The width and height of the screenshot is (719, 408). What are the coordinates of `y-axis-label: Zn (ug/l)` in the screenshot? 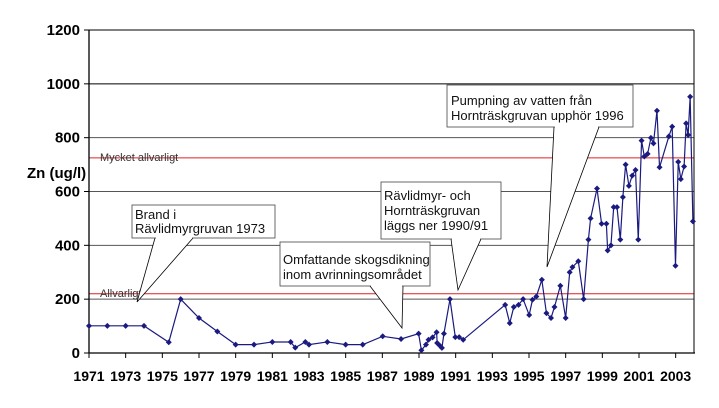 It's located at (56, 173).